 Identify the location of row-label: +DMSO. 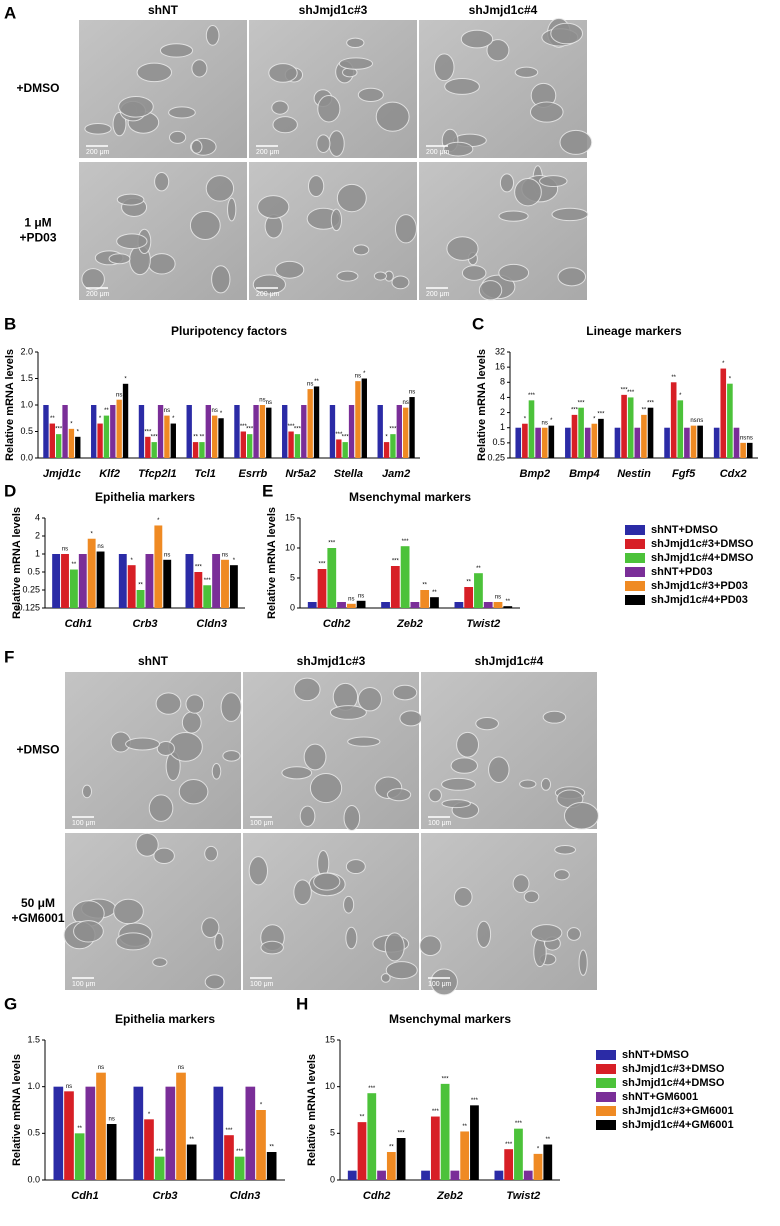
(37, 88).